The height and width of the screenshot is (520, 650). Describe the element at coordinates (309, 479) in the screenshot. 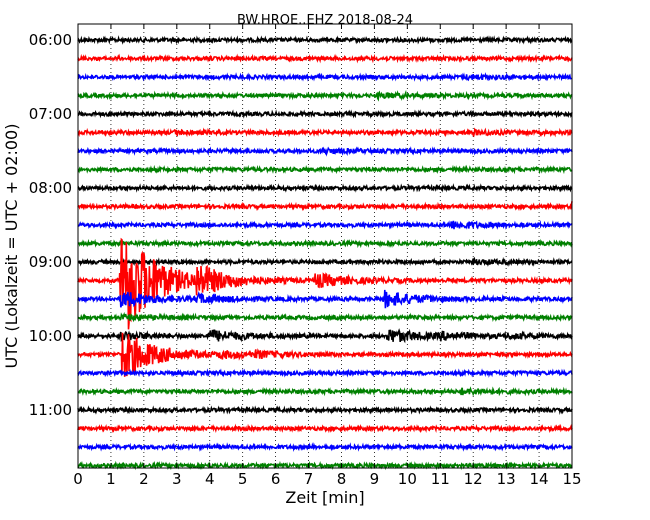

I see `x-tick-label: 7` at that location.